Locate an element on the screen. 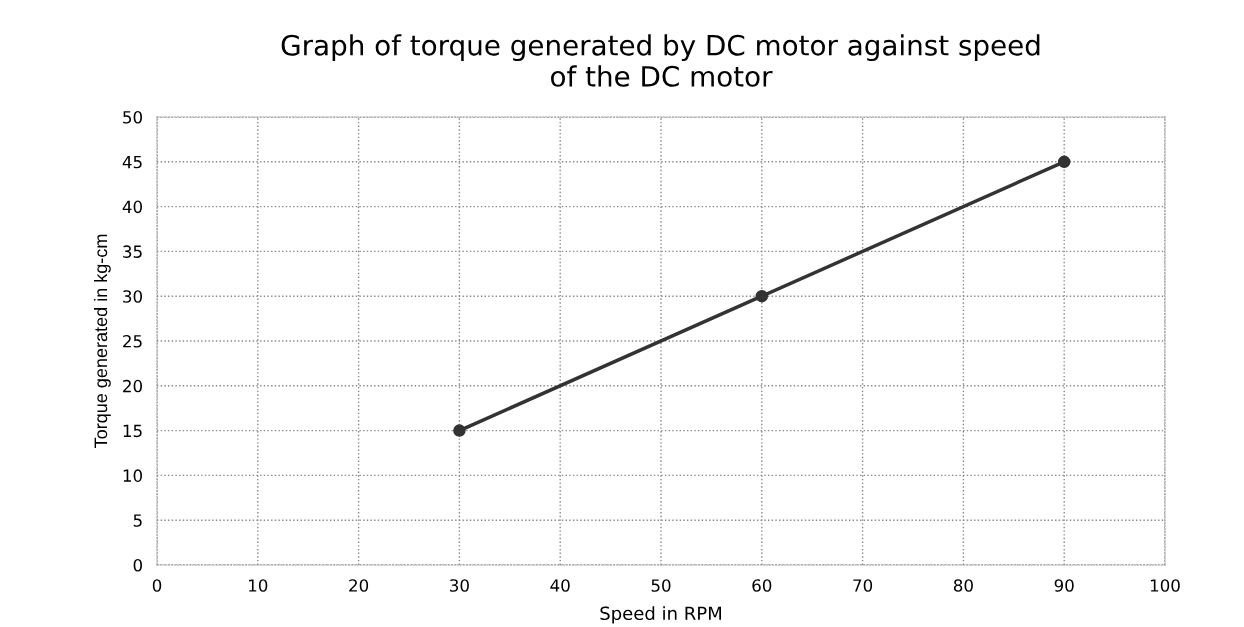  y-tick-label: 15 is located at coordinates (132, 431).